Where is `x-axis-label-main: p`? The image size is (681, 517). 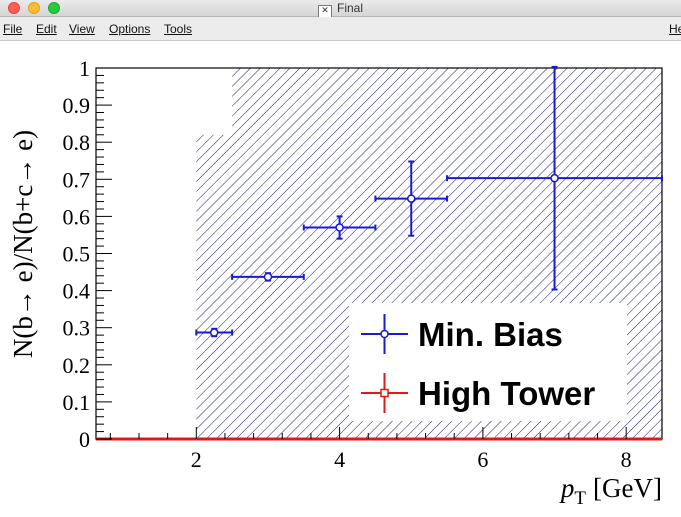 x-axis-label-main: p is located at coordinates (567, 488).